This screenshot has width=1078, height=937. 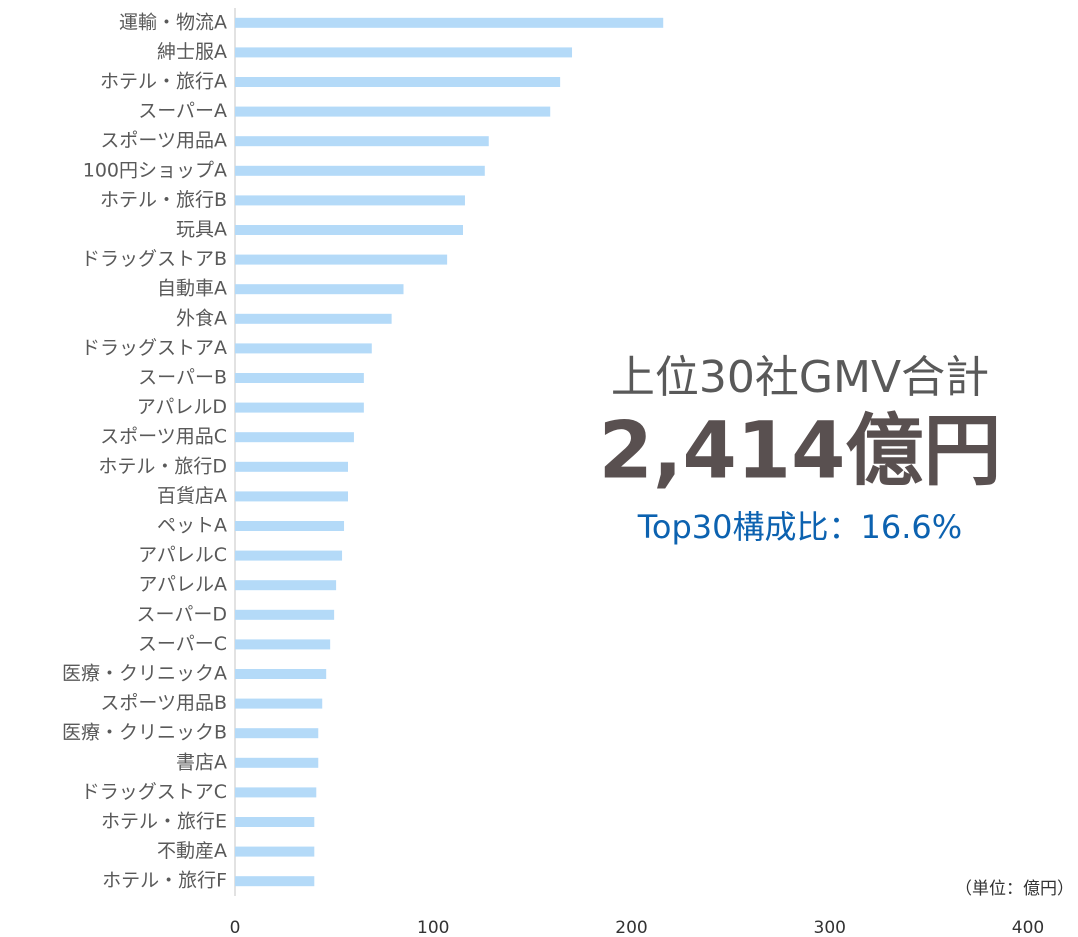 I want to click on y-tick-label: スーパーD, so click(x=182, y=614).